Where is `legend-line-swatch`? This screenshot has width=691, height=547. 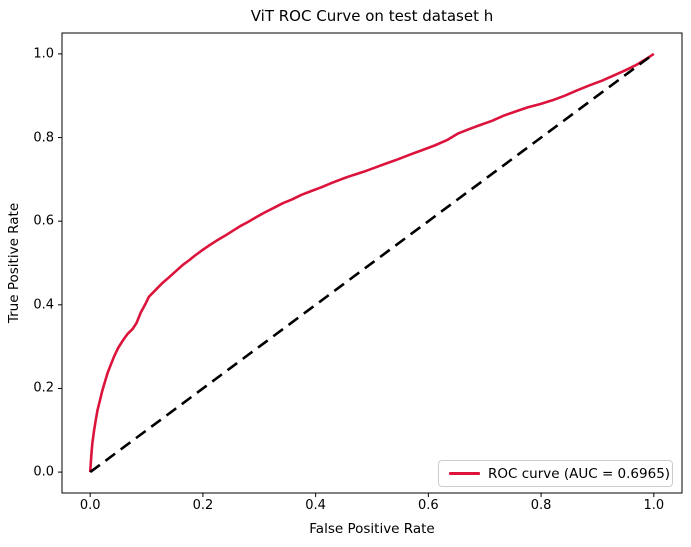 legend-line-swatch is located at coordinates (464, 473).